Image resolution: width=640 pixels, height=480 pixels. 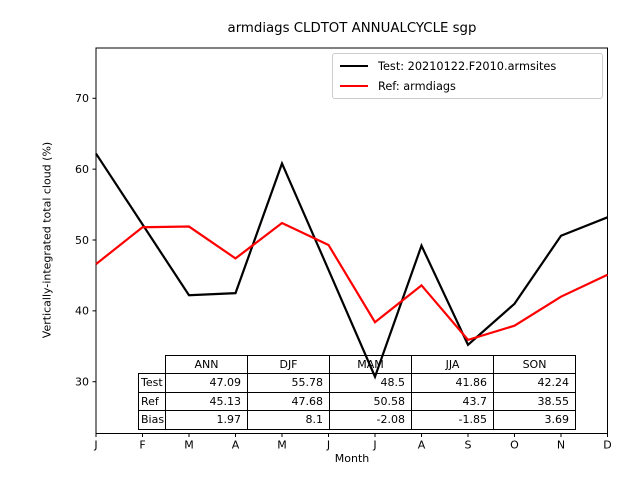 I want to click on table-column-header: JJA, so click(x=452, y=364).